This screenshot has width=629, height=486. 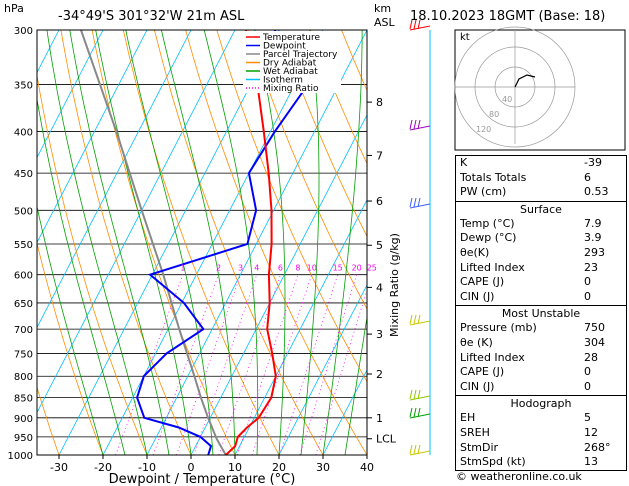 What do you see at coordinates (541, 328) in the screenshot?
I see `table-row: Pressure (mb) 750` at bounding box center [541, 328].